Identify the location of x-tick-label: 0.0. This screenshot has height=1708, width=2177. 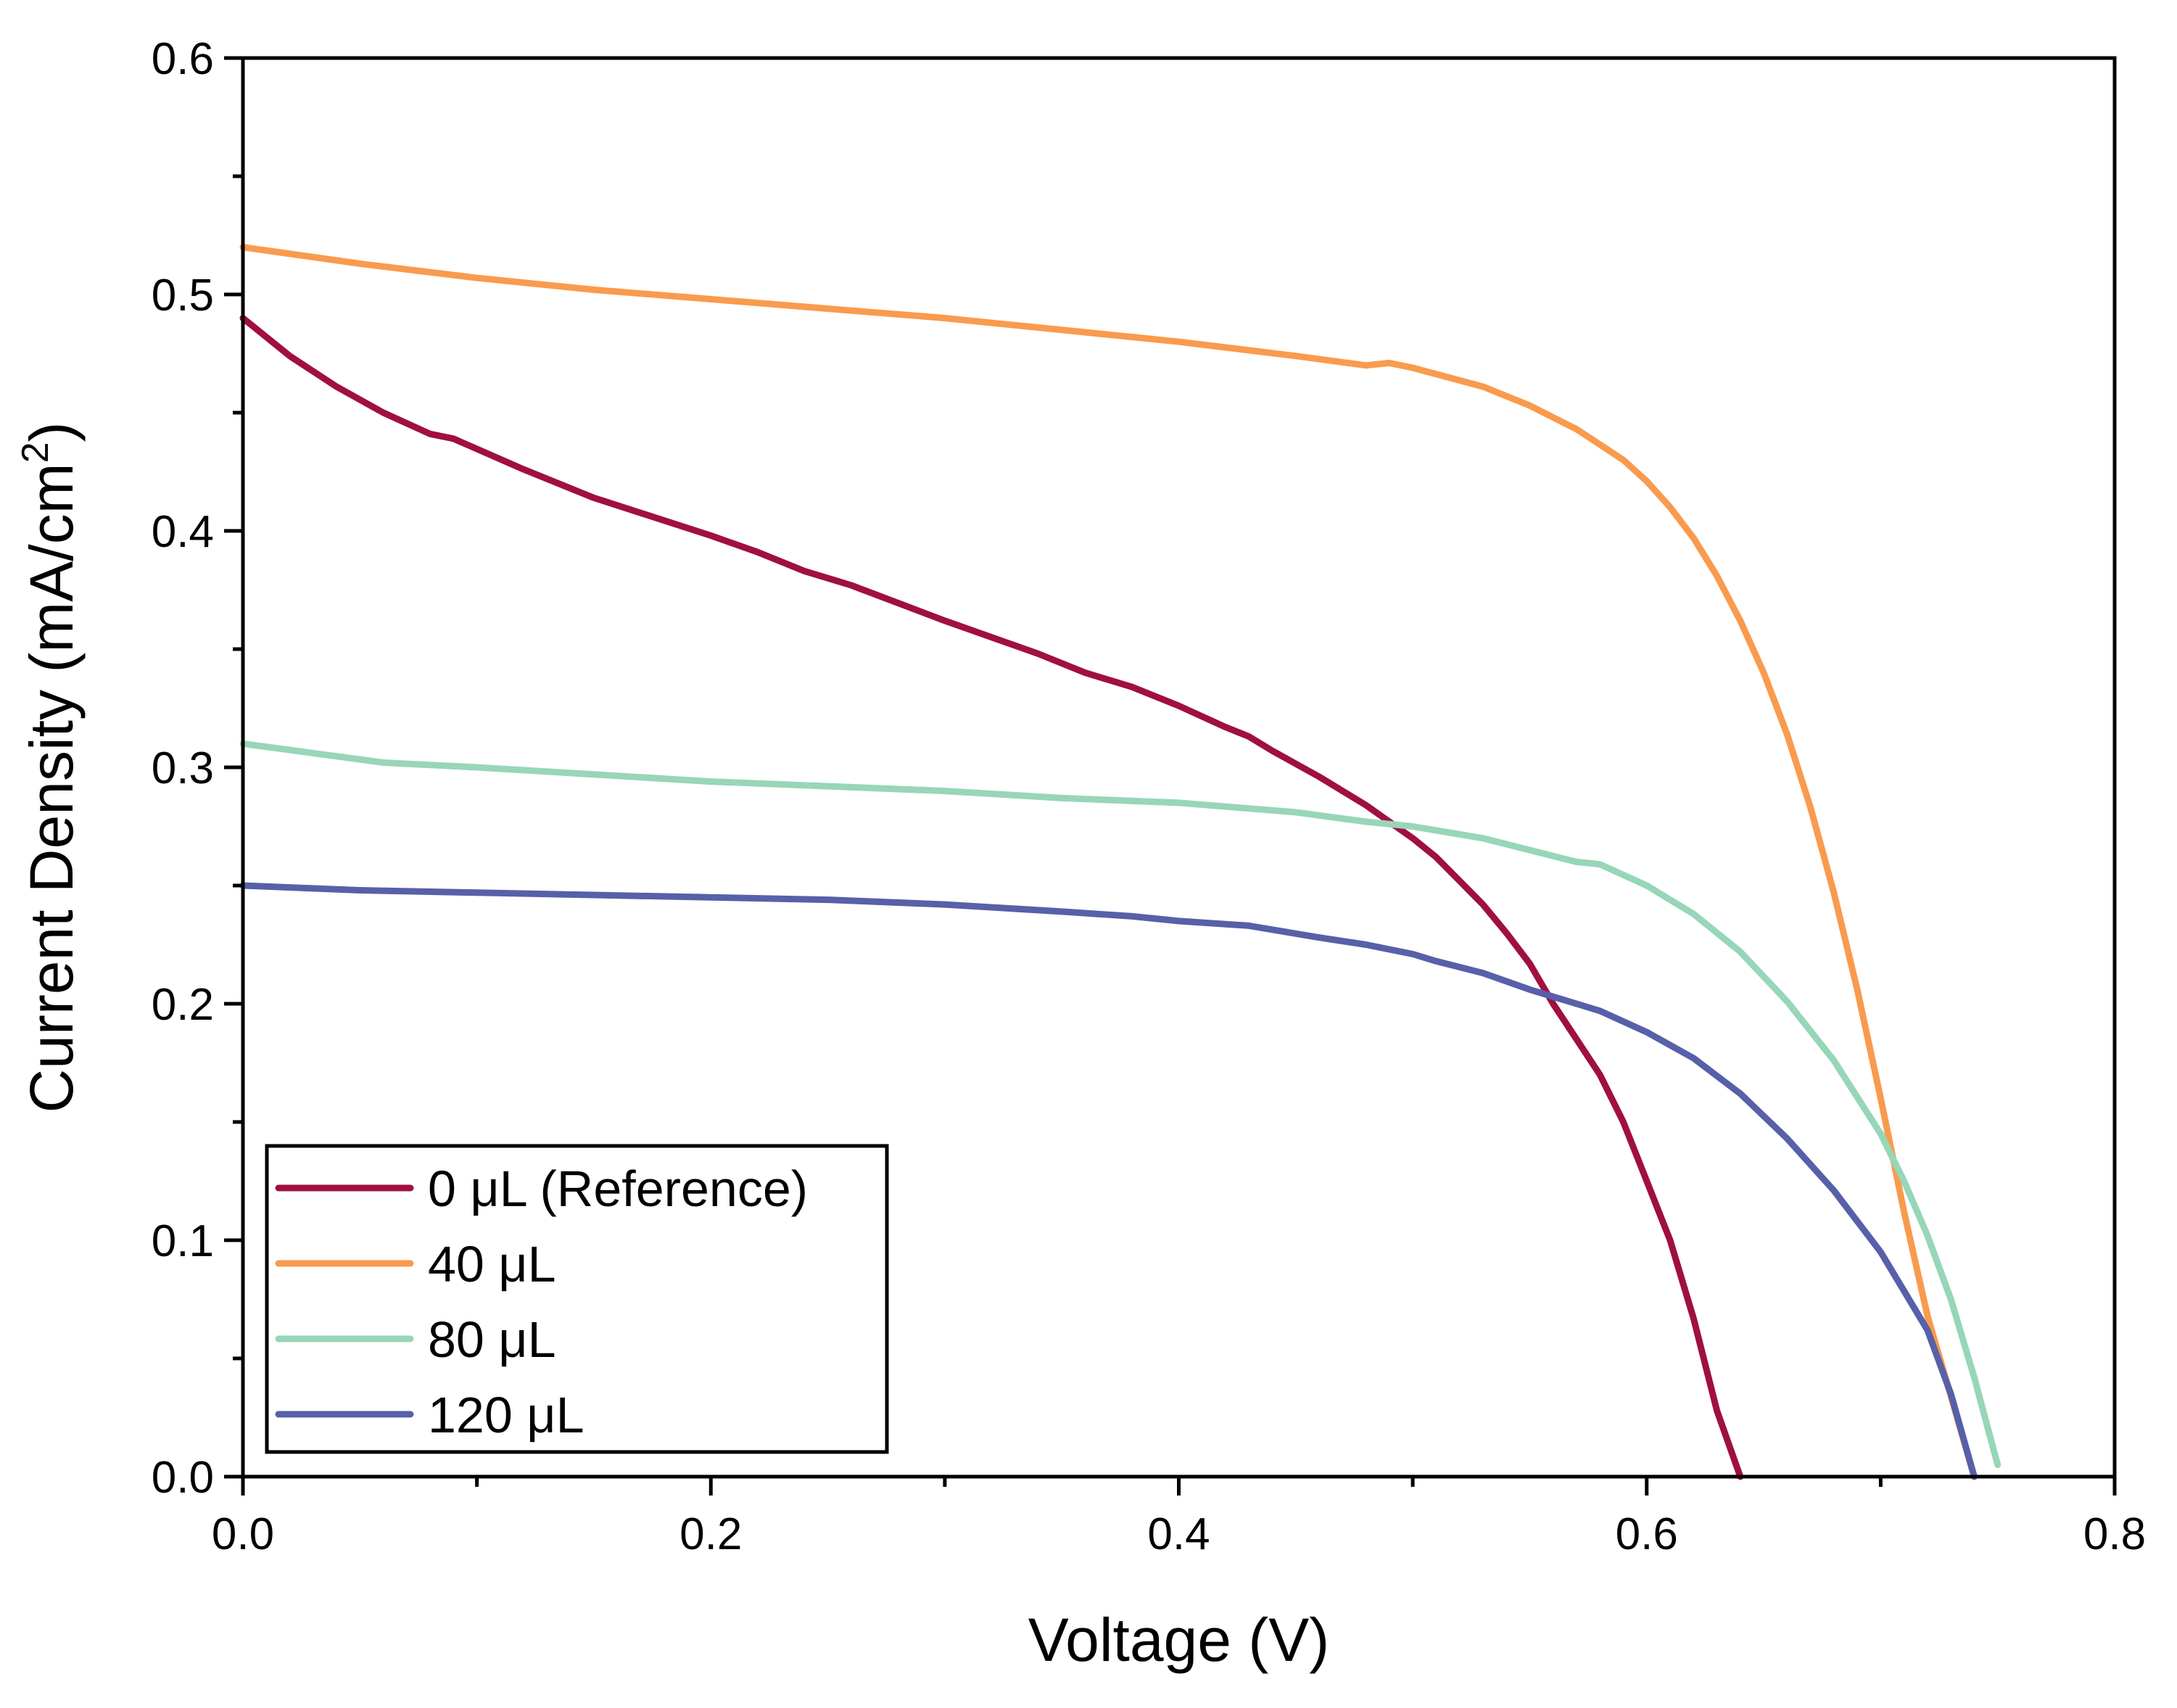
(243, 1534).